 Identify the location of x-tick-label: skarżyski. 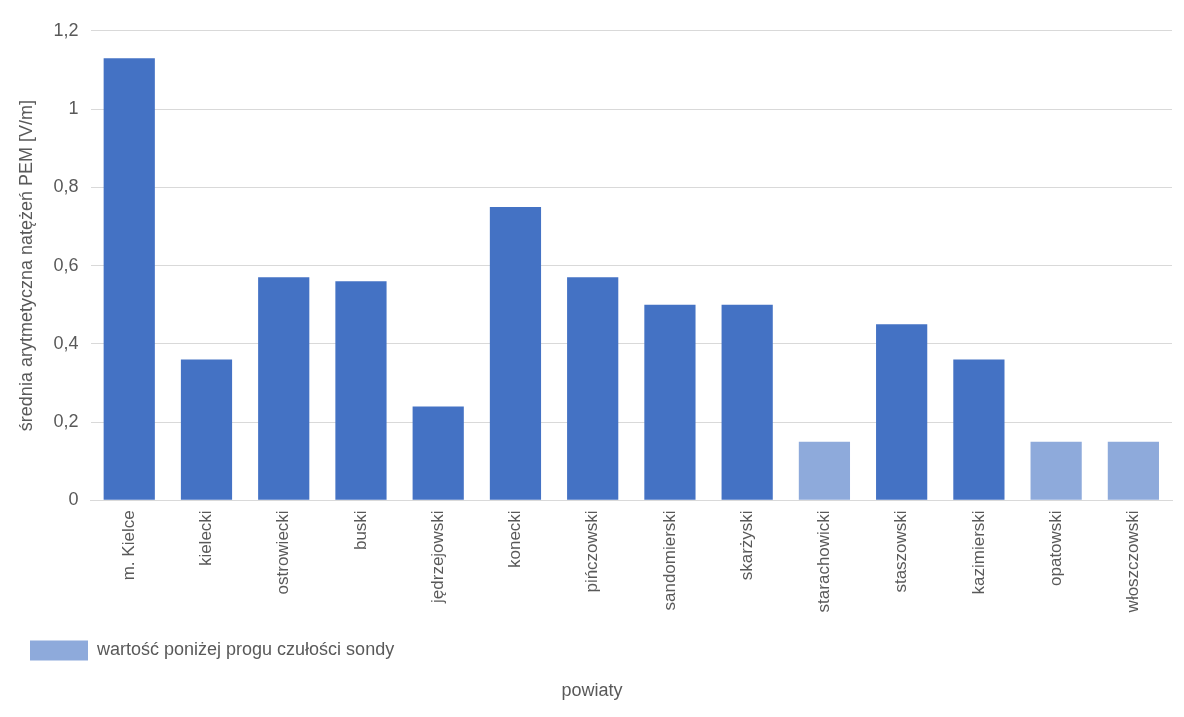
(746, 545).